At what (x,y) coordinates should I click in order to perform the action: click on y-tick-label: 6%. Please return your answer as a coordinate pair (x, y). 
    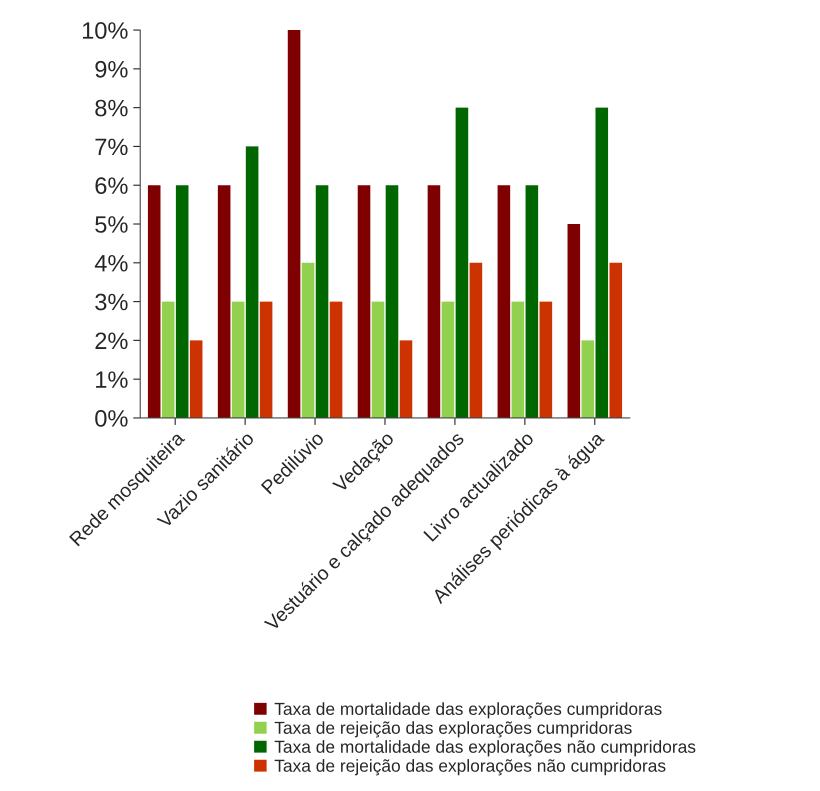
    Looking at the image, I should click on (111, 185).